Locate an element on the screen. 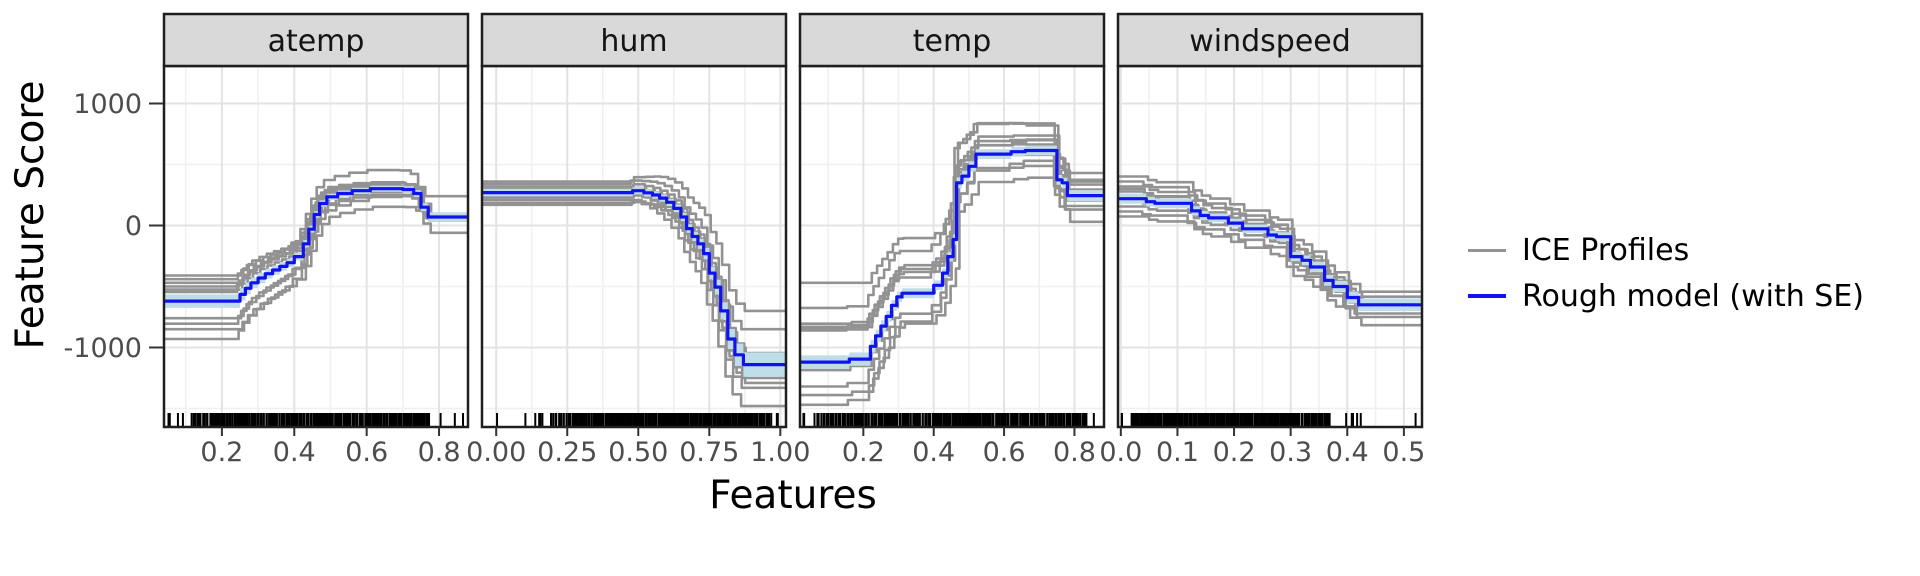 The image size is (1920, 576). x-tick-label: 0.25 is located at coordinates (567, 452).